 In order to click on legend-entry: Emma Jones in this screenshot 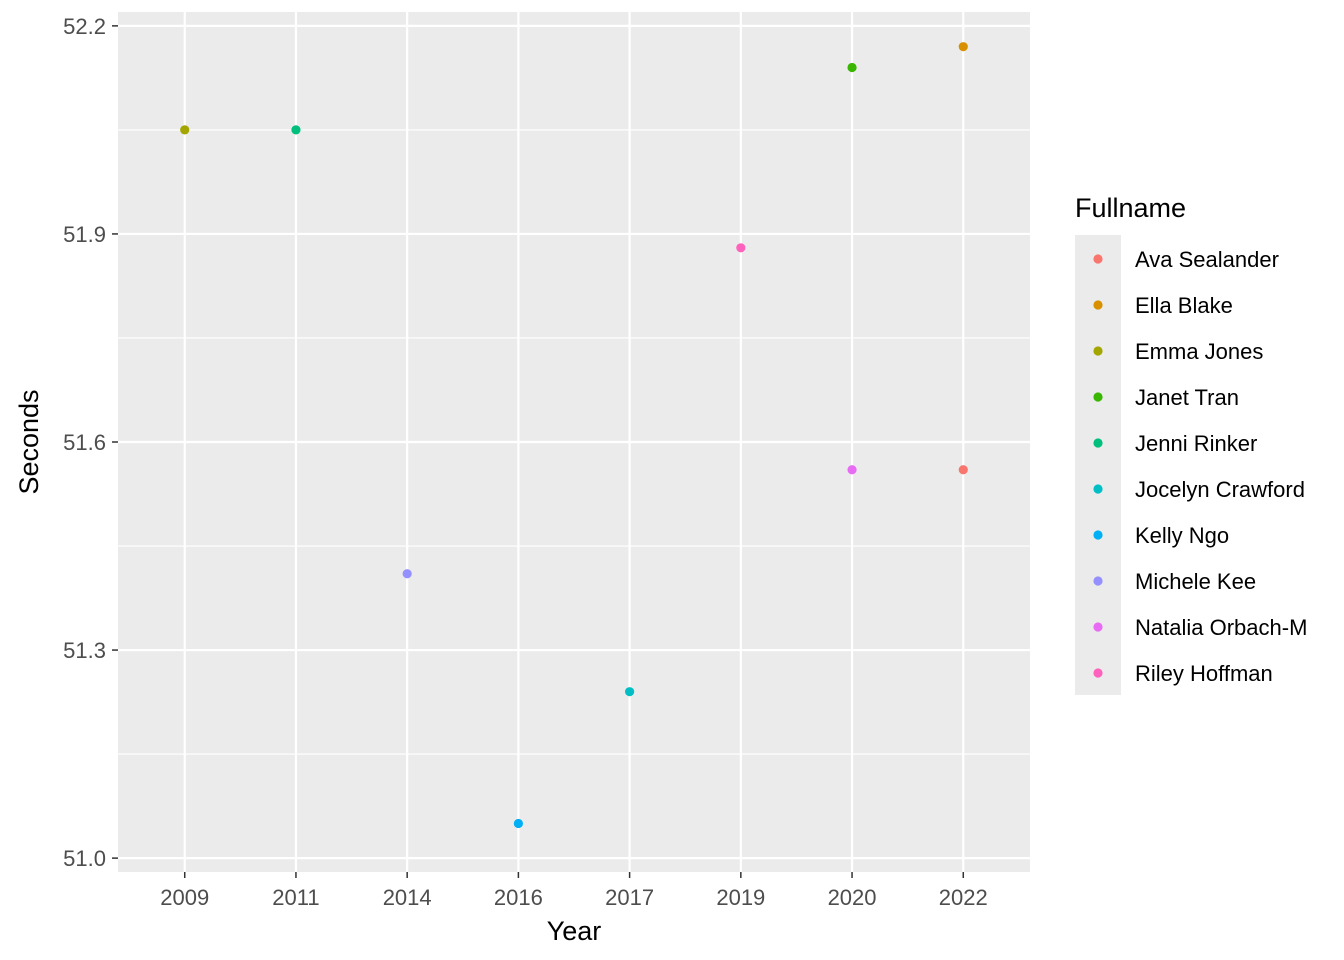, I will do `click(1178, 351)`.